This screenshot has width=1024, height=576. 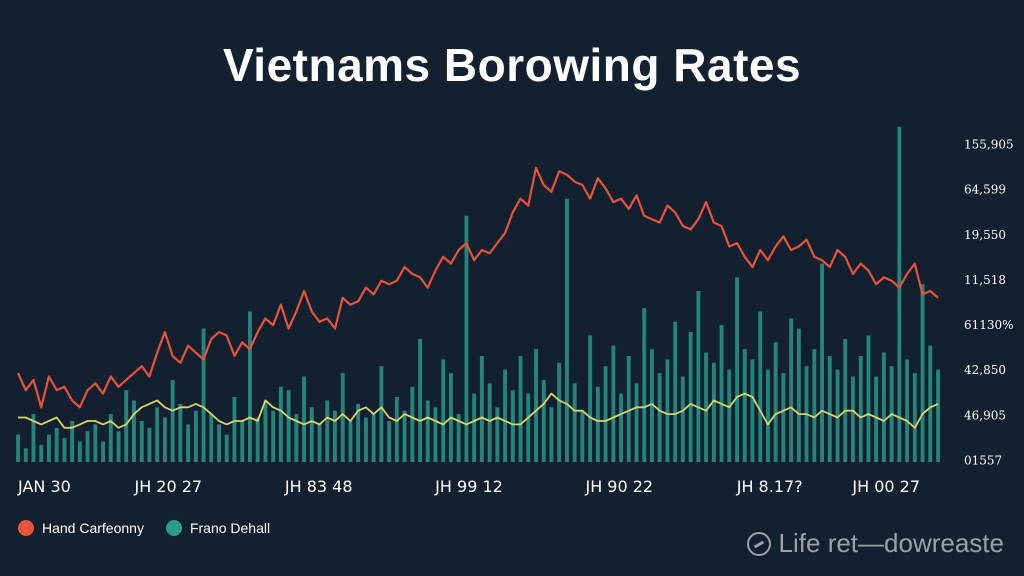 What do you see at coordinates (758, 543) in the screenshot?
I see `logo-icon` at bounding box center [758, 543].